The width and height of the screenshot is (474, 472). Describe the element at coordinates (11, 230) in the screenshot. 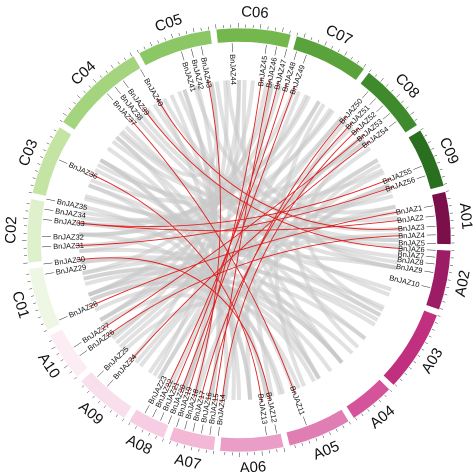

I see `chromosome-label: C02` at that location.